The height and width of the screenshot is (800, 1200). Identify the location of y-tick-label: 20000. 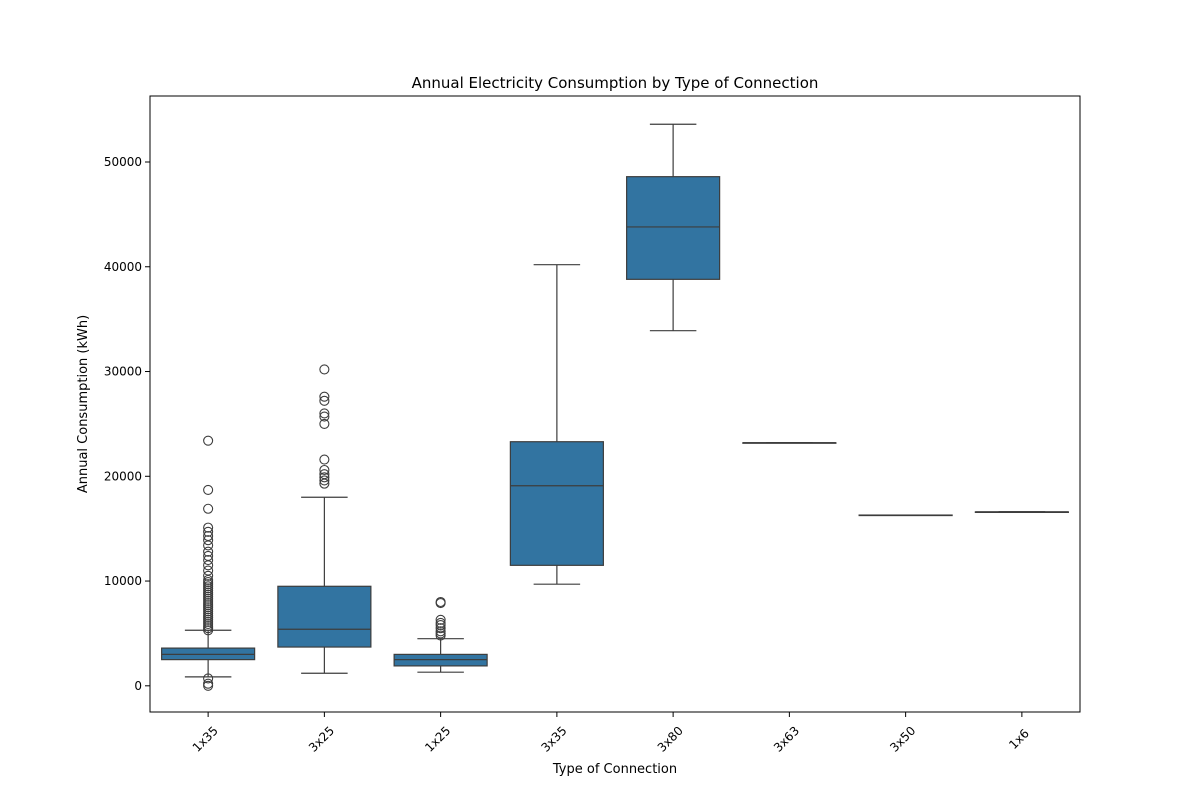
(123, 476).